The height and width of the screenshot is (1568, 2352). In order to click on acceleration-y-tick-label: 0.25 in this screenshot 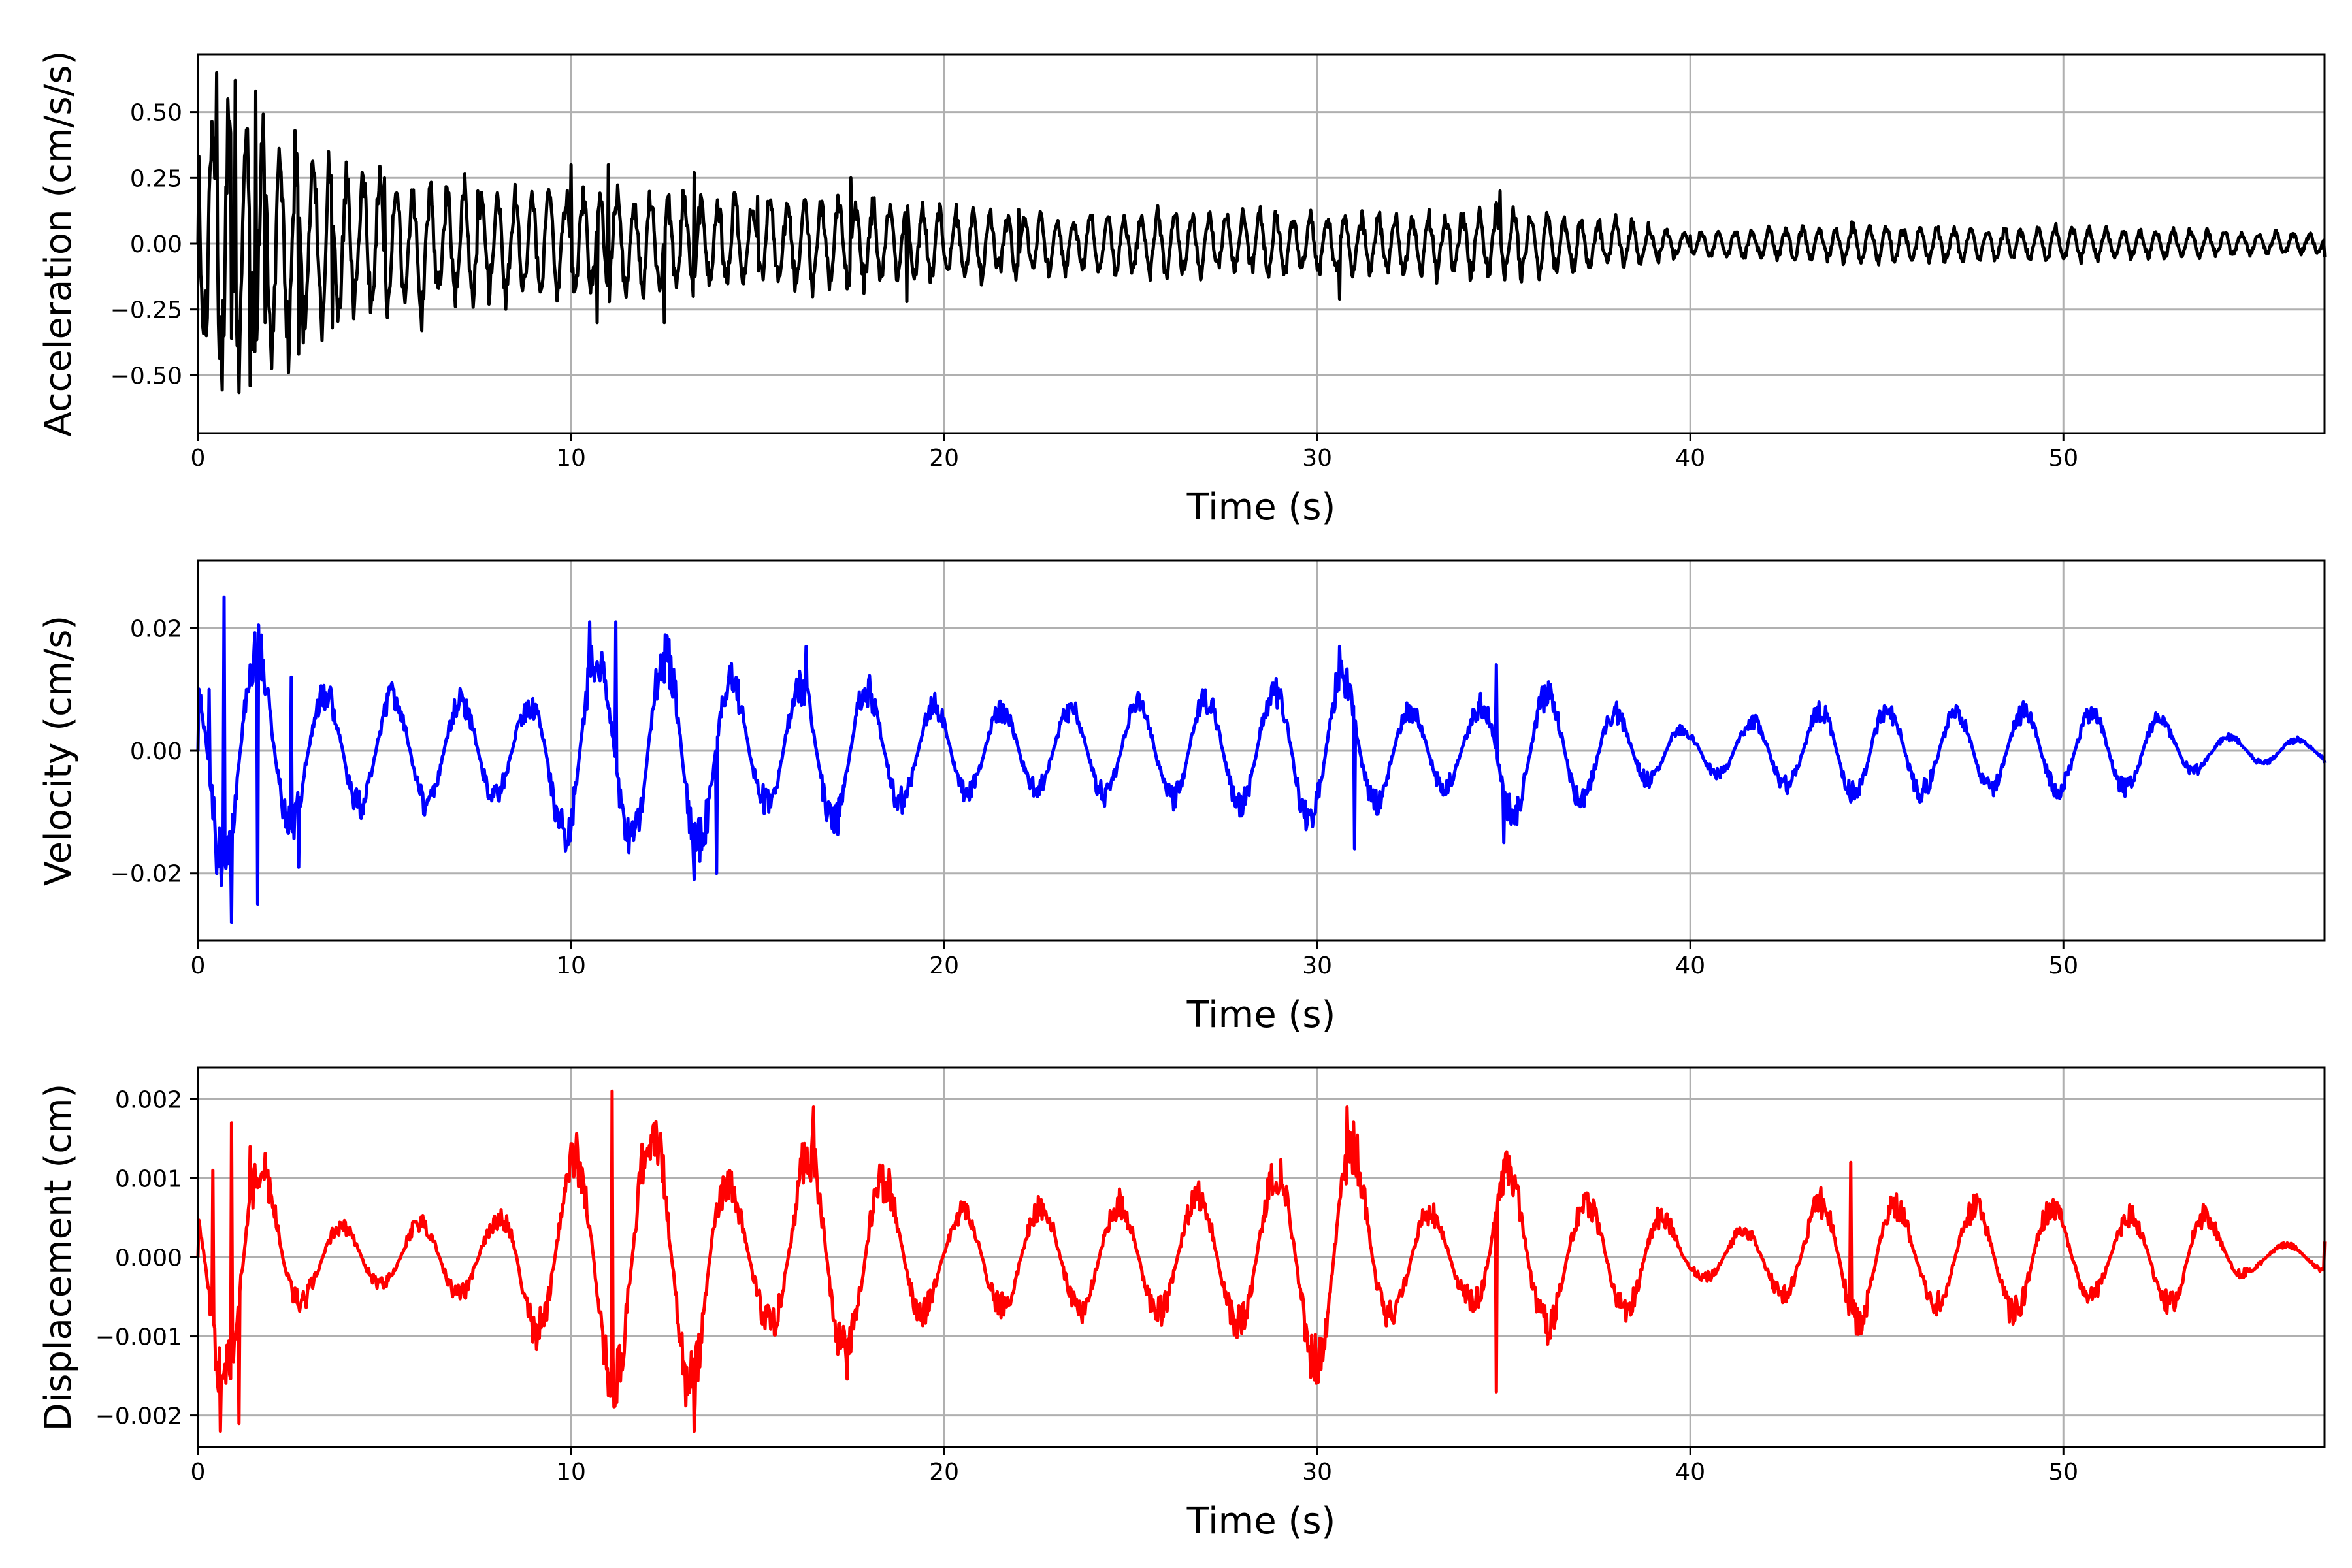, I will do `click(156, 178)`.